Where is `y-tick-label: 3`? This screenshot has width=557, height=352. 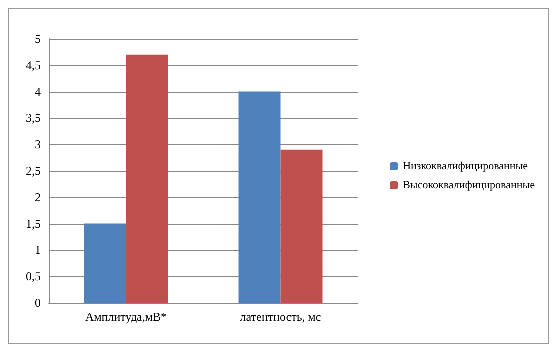
y-tick-label: 3 is located at coordinates (38, 145).